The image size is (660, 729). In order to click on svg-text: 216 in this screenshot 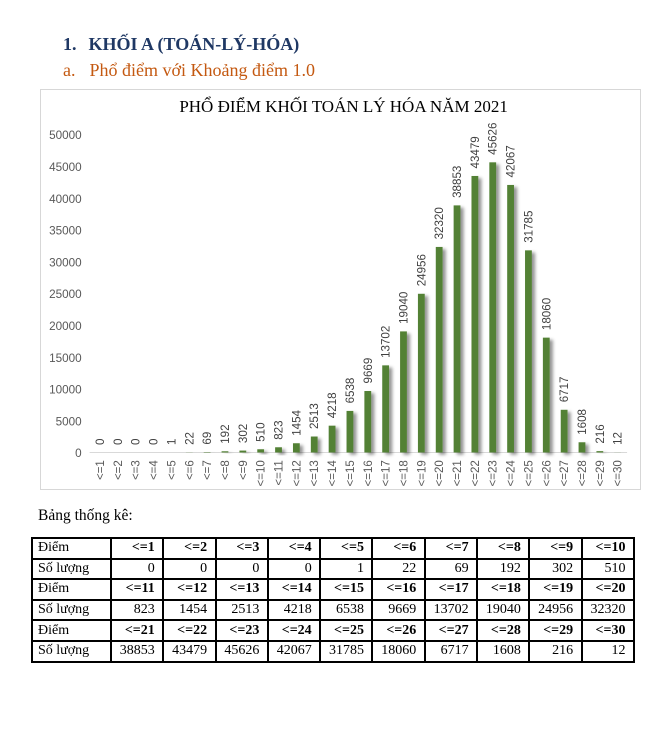, I will do `click(599, 433)`.